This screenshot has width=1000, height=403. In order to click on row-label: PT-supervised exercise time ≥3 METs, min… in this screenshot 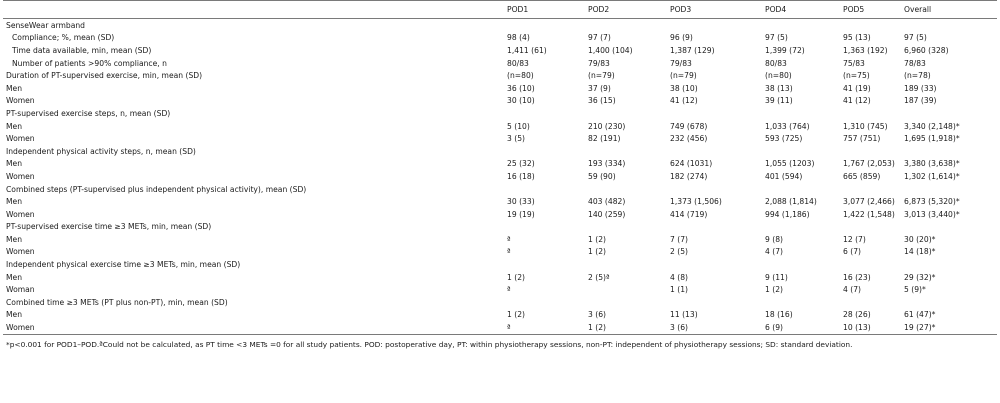, I will do `click(109, 227)`.